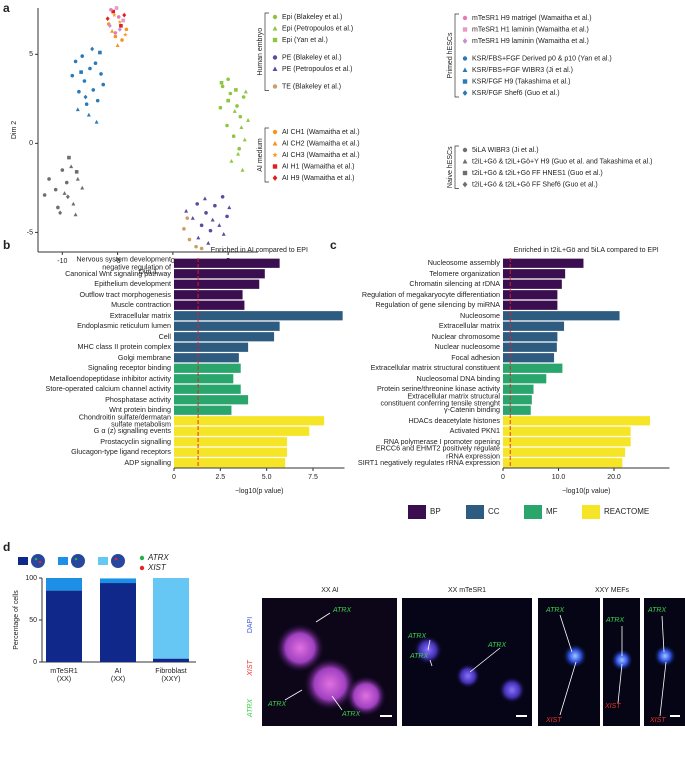 Image resolution: width=685 pixels, height=769 pixels. What do you see at coordinates (612, 706) in the screenshot?
I see `annotation: XIST` at bounding box center [612, 706].